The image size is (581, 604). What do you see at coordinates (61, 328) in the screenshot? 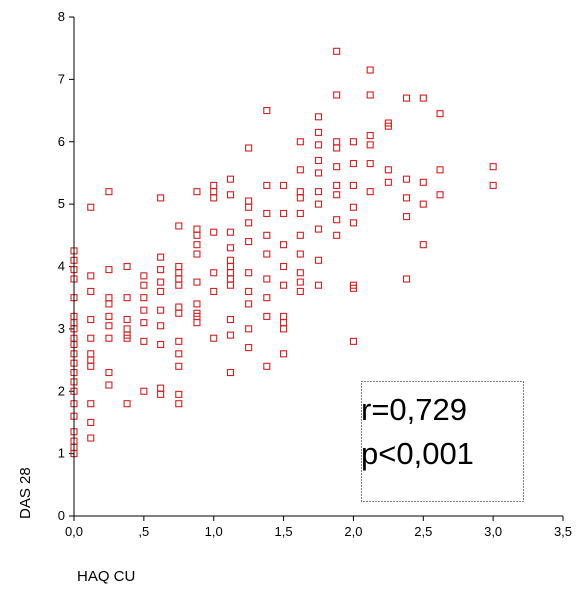
I see `y-tick-label: 3` at bounding box center [61, 328].